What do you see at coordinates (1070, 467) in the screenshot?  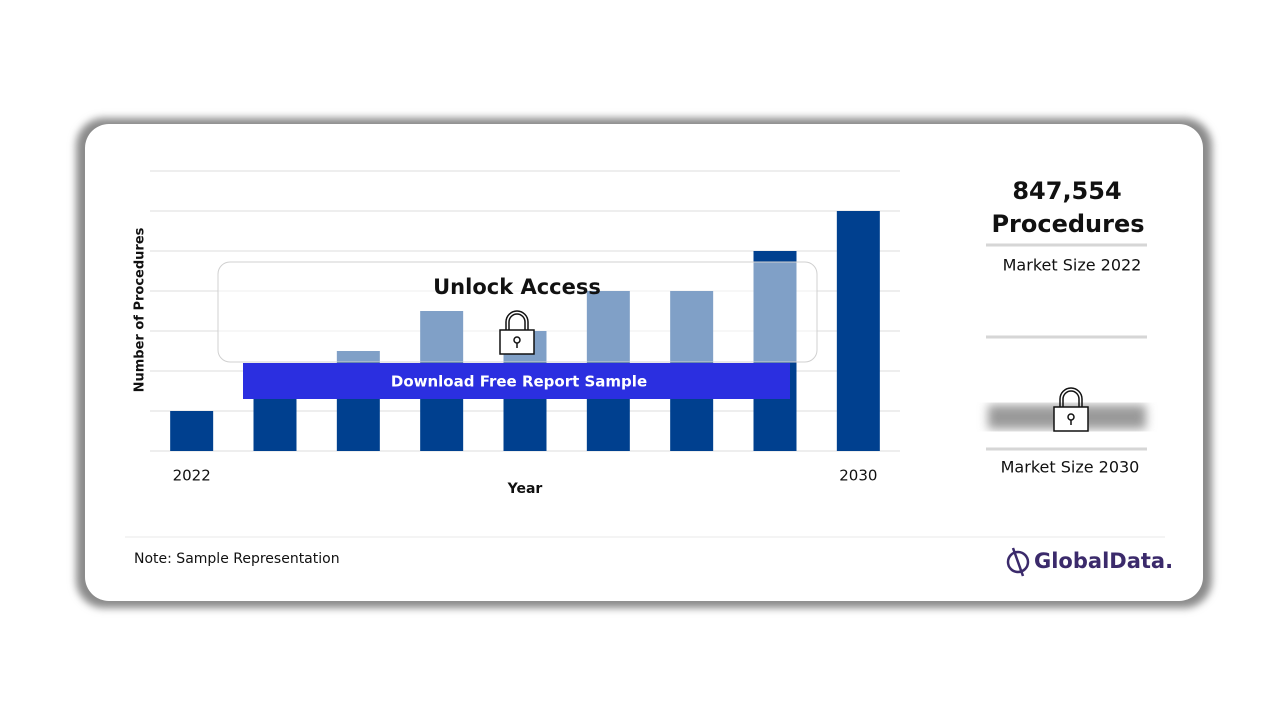 I see `summary-label: Market Size 2030` at bounding box center [1070, 467].